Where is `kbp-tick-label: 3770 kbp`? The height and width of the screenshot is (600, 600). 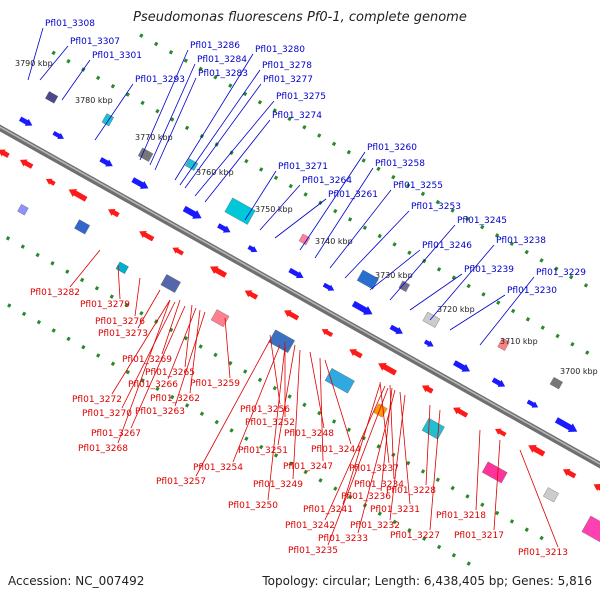 kbp-tick-label: 3770 kbp is located at coordinates (154, 137).